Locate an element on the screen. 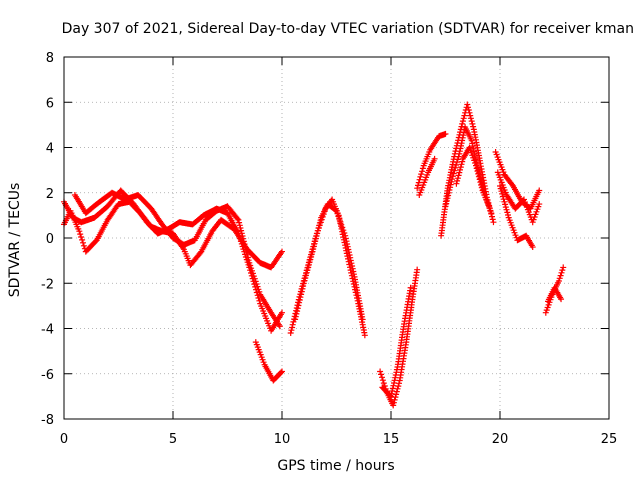  y-tick-label: 0 is located at coordinates (50, 239).